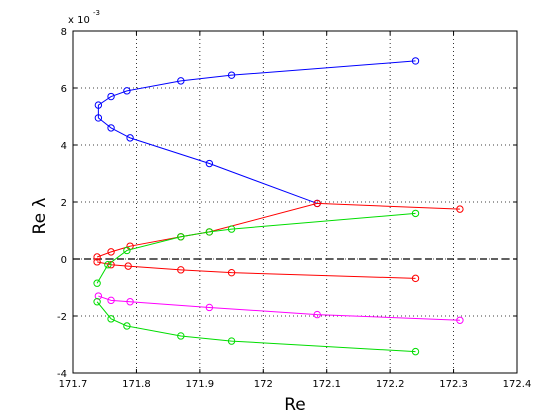 Image resolution: width=560 pixels, height=420 pixels. What do you see at coordinates (326, 384) in the screenshot?
I see `x-tick-label: 172.1` at bounding box center [326, 384].